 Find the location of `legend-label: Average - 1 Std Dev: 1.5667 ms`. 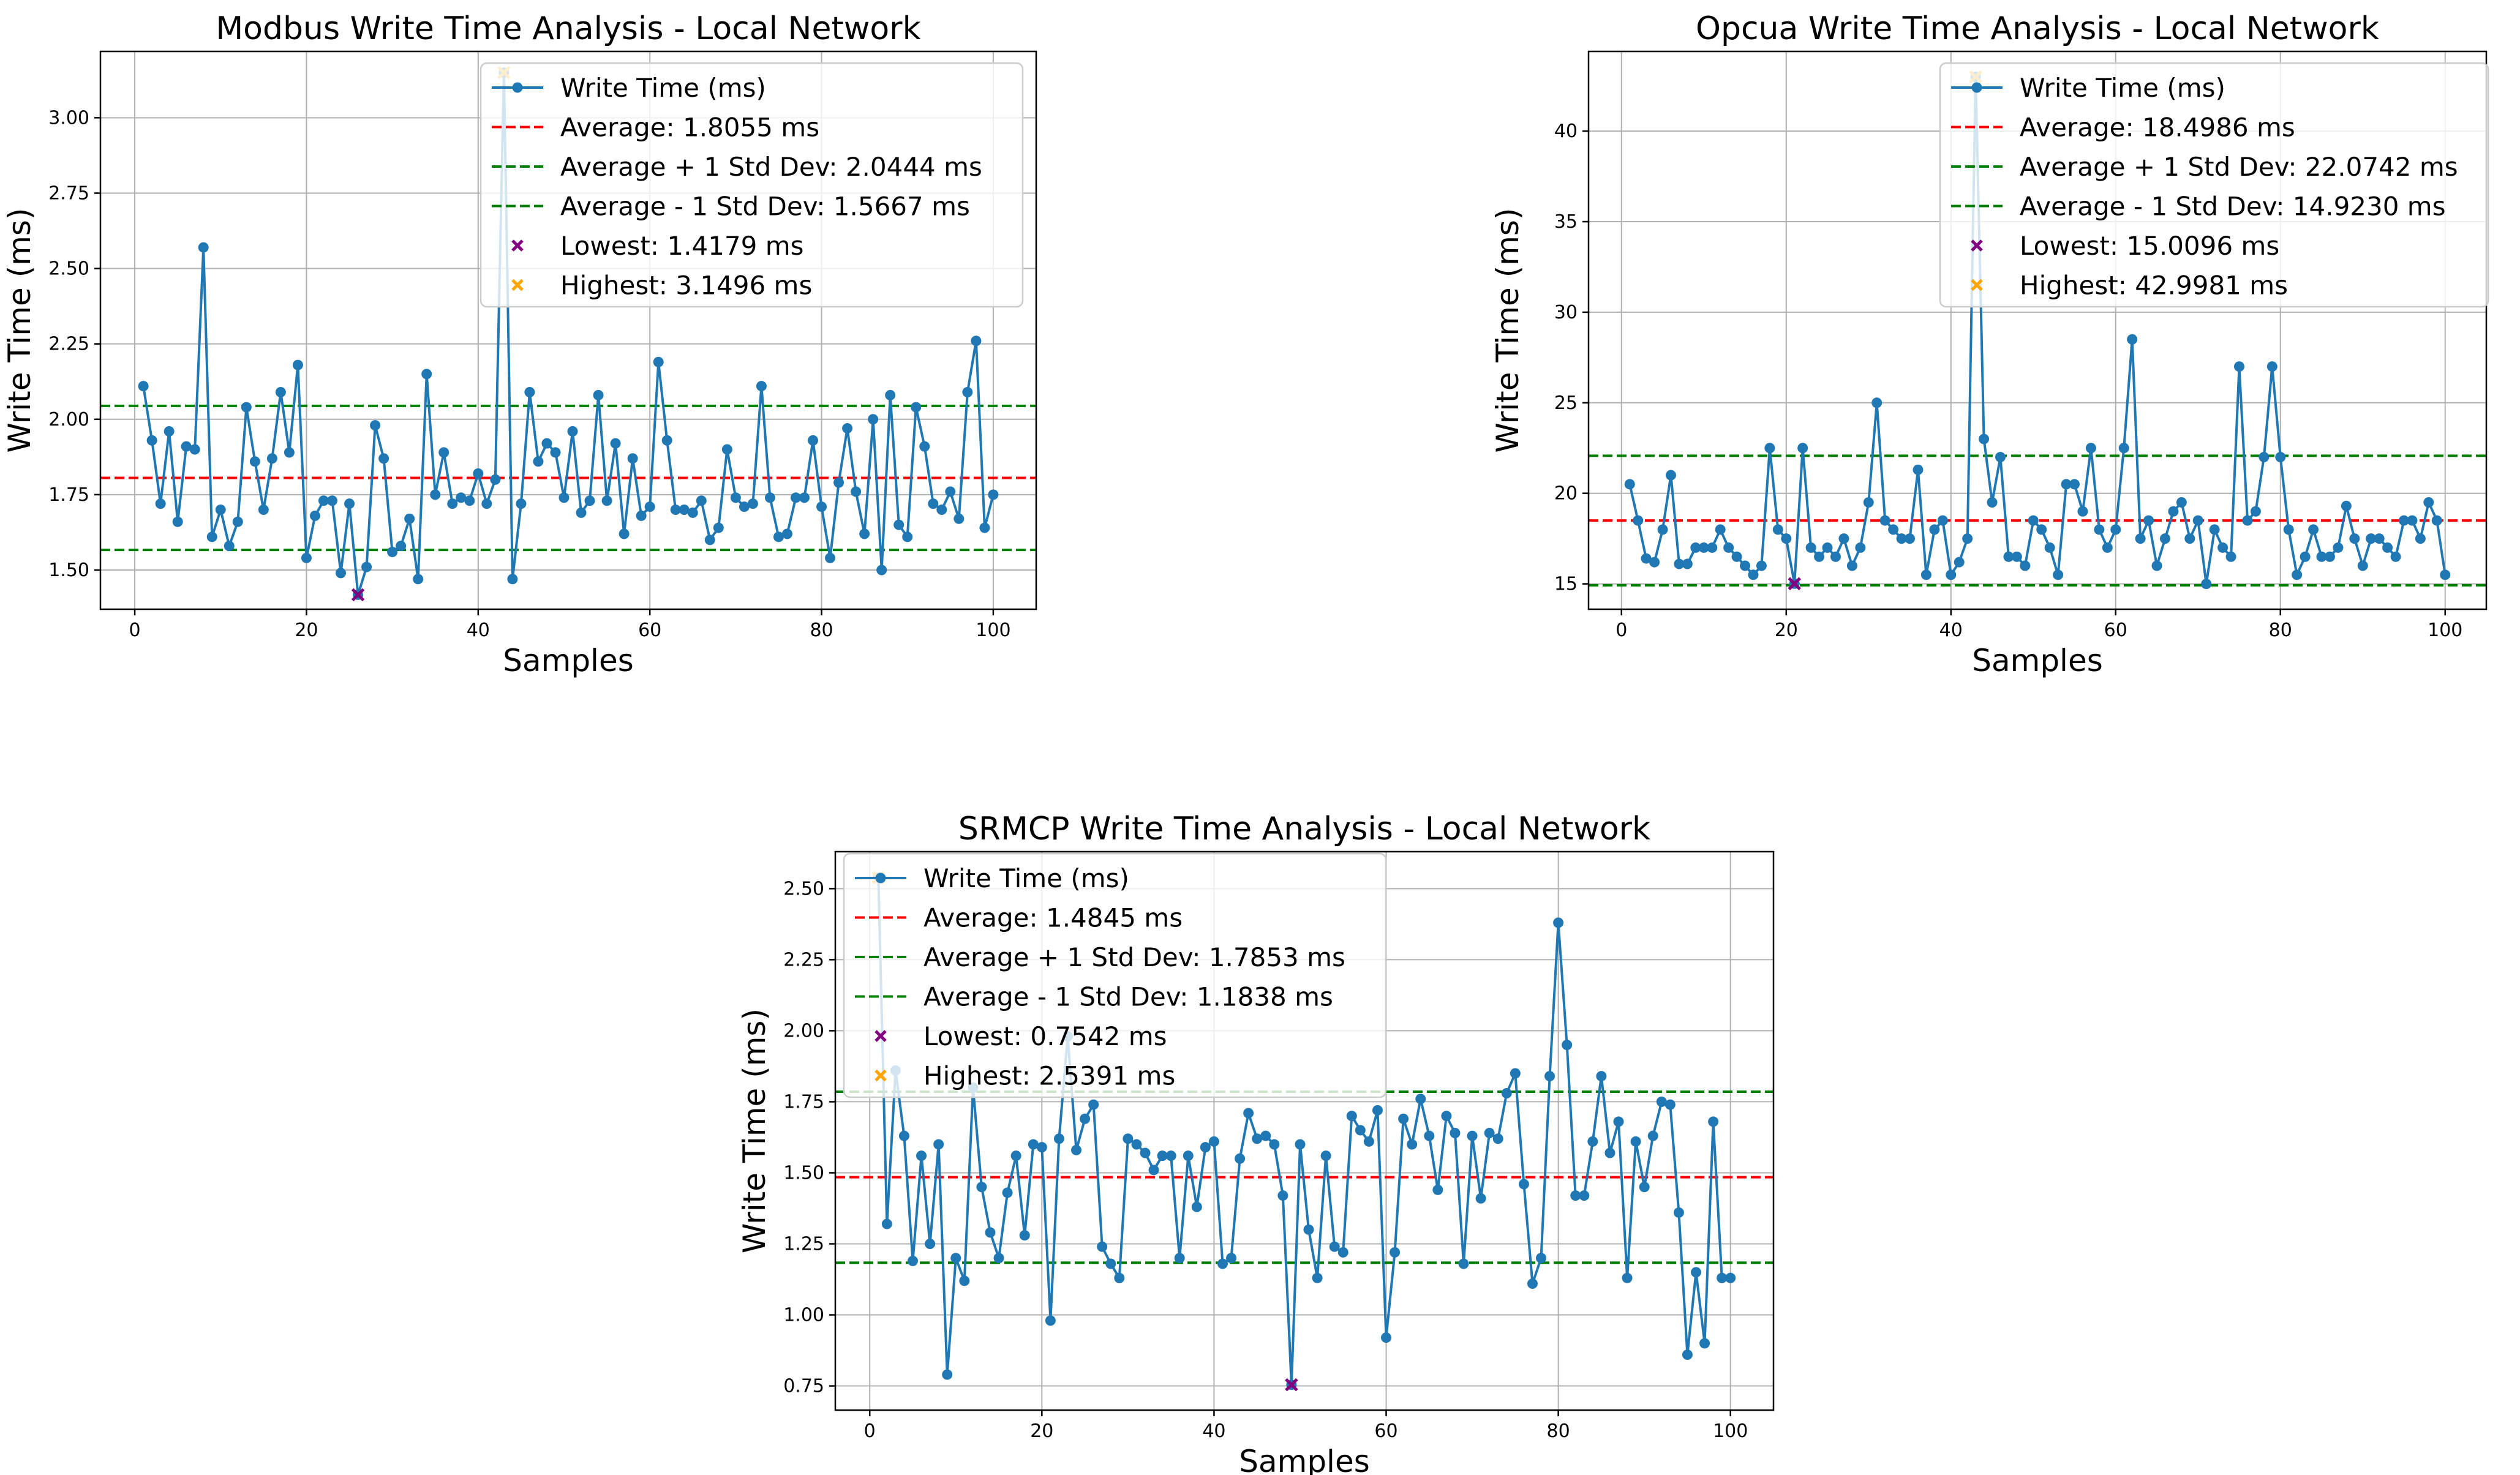

legend-label: Average - 1 Std Dev: 1.5667 ms is located at coordinates (765, 207).